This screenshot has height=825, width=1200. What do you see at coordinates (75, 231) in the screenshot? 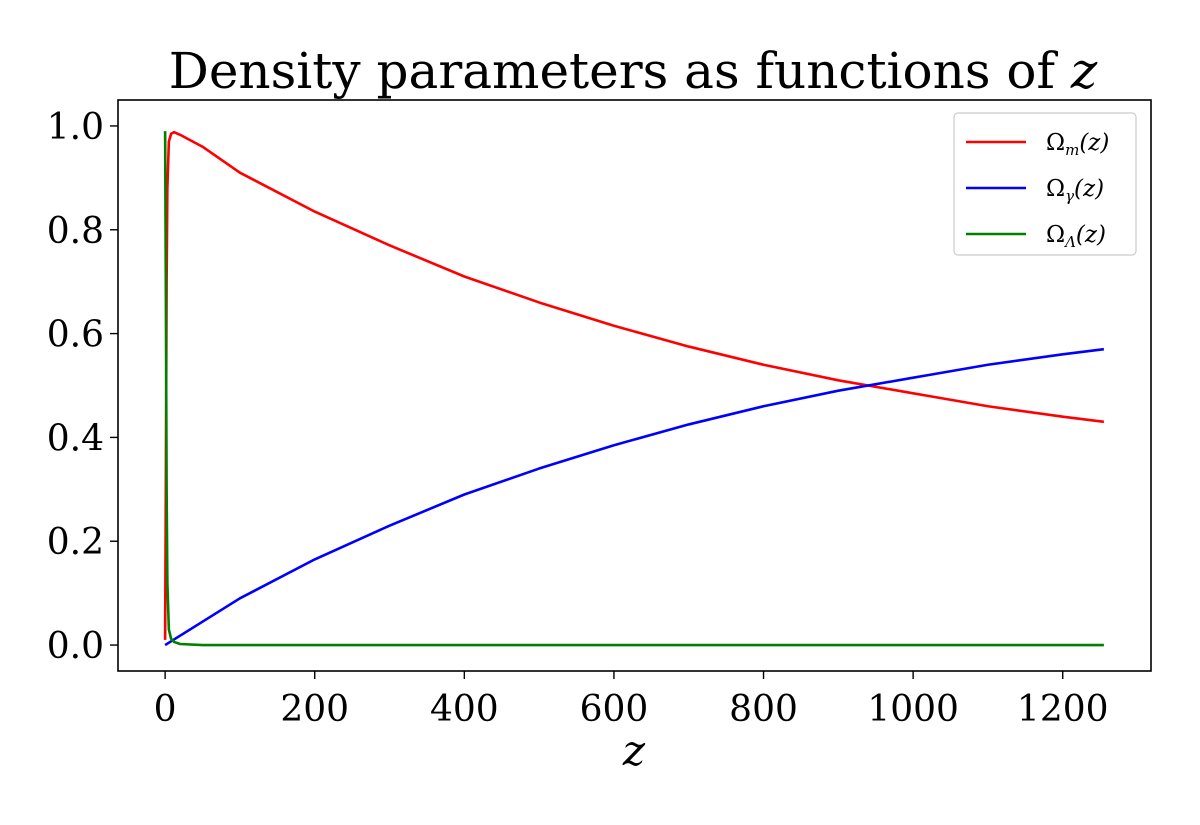
I see `y-tick-label: 0.8` at bounding box center [75, 231].